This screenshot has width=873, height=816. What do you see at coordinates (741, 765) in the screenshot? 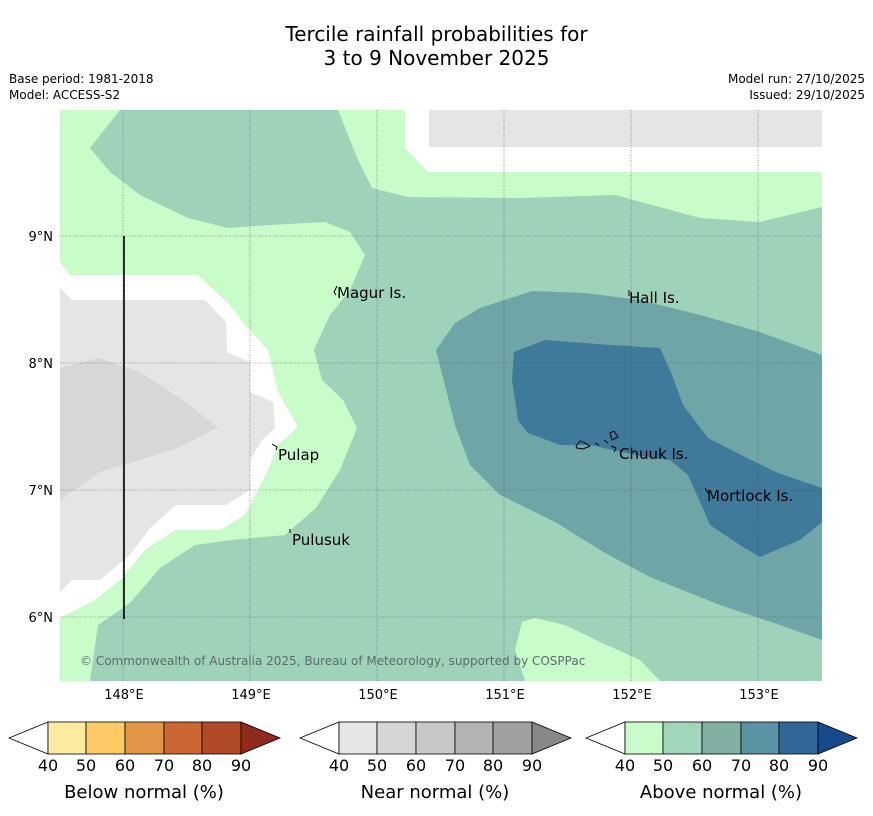
I see `legend-above-tick: 70` at bounding box center [741, 765].